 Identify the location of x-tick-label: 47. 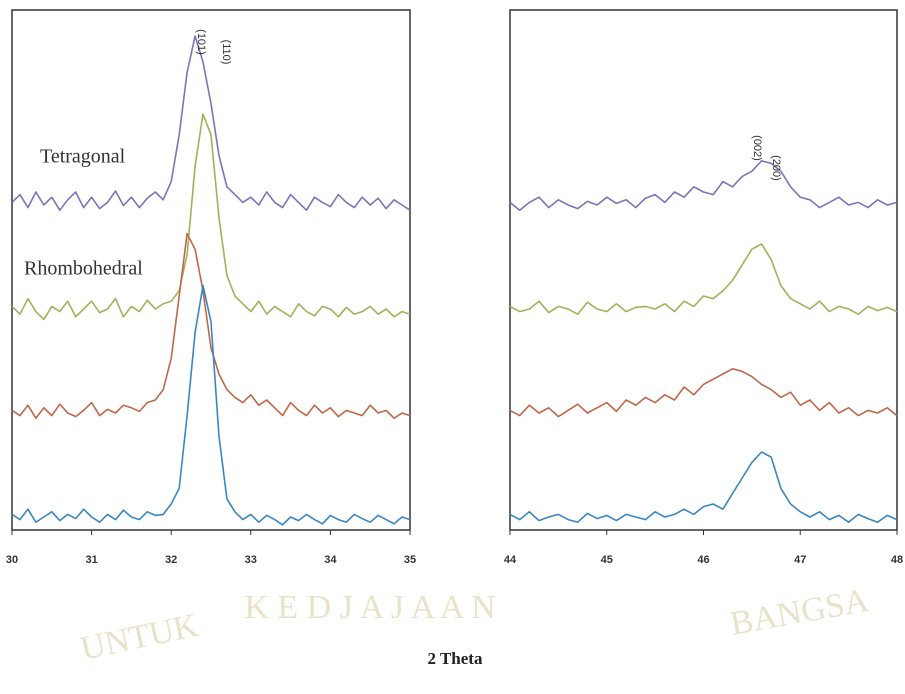
(800, 560).